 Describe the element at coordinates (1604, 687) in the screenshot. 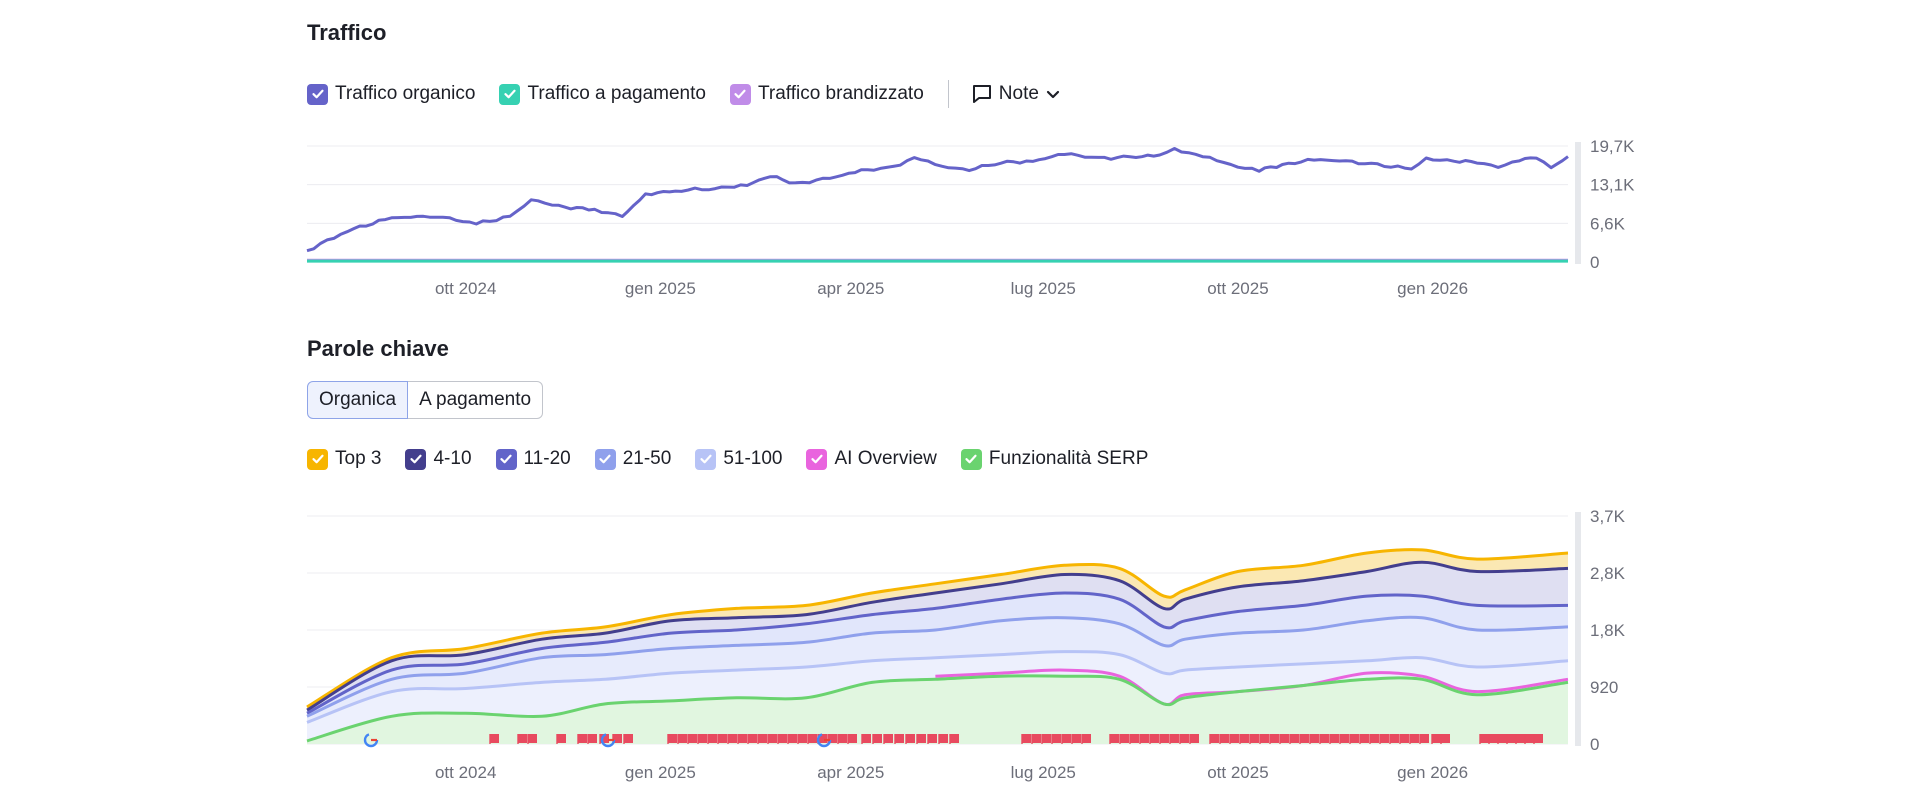

I see `y-tick-label: 920` at that location.